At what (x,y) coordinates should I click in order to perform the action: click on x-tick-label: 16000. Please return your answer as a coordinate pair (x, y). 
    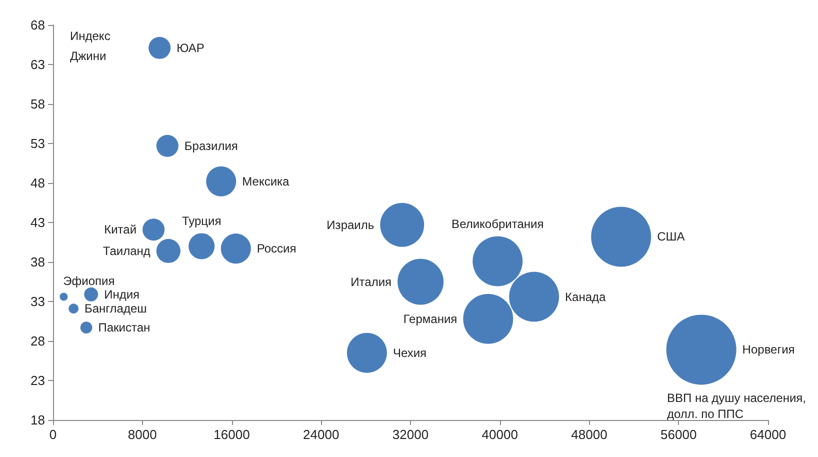
    Looking at the image, I should click on (232, 434).